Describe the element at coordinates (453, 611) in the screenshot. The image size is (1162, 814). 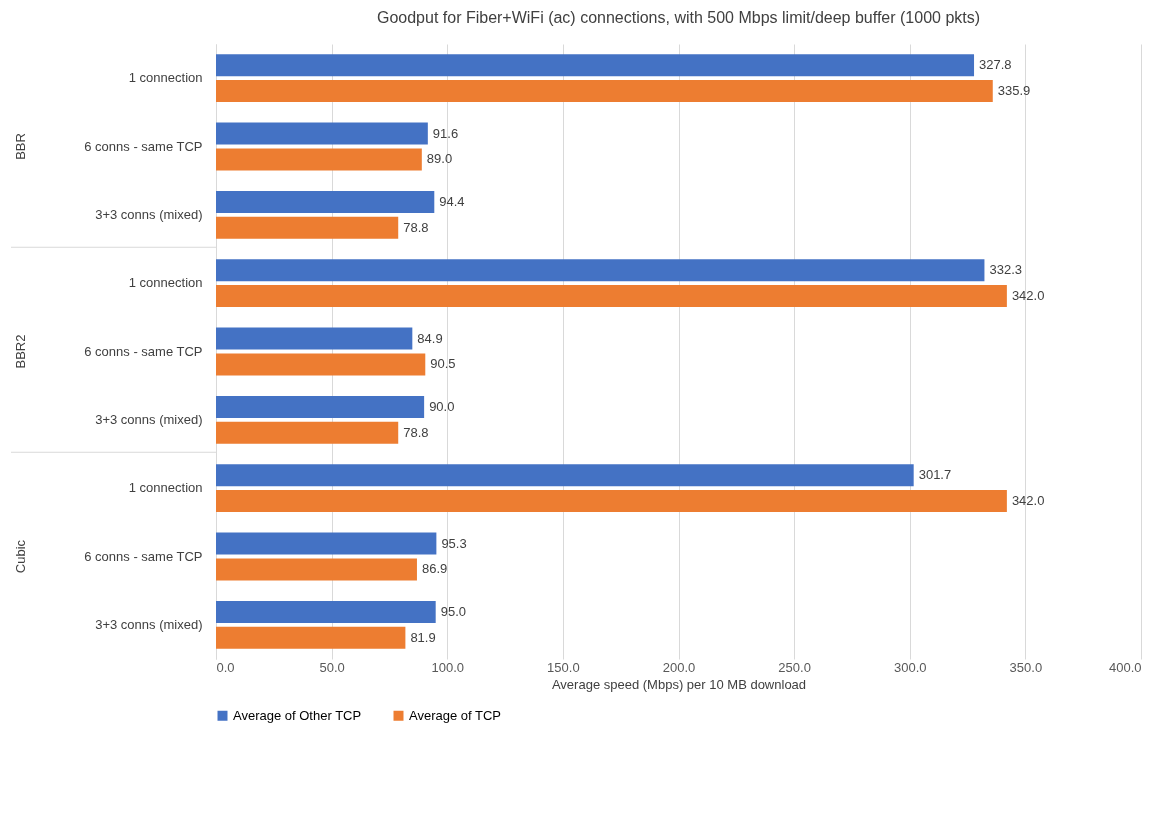
I see `data-label: 95.0` at that location.